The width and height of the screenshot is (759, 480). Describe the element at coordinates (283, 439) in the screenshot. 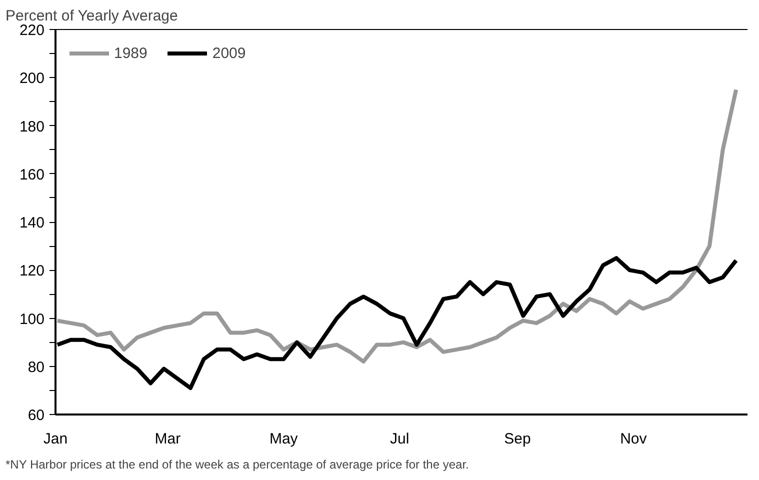

I see `x-tick-label: May` at that location.